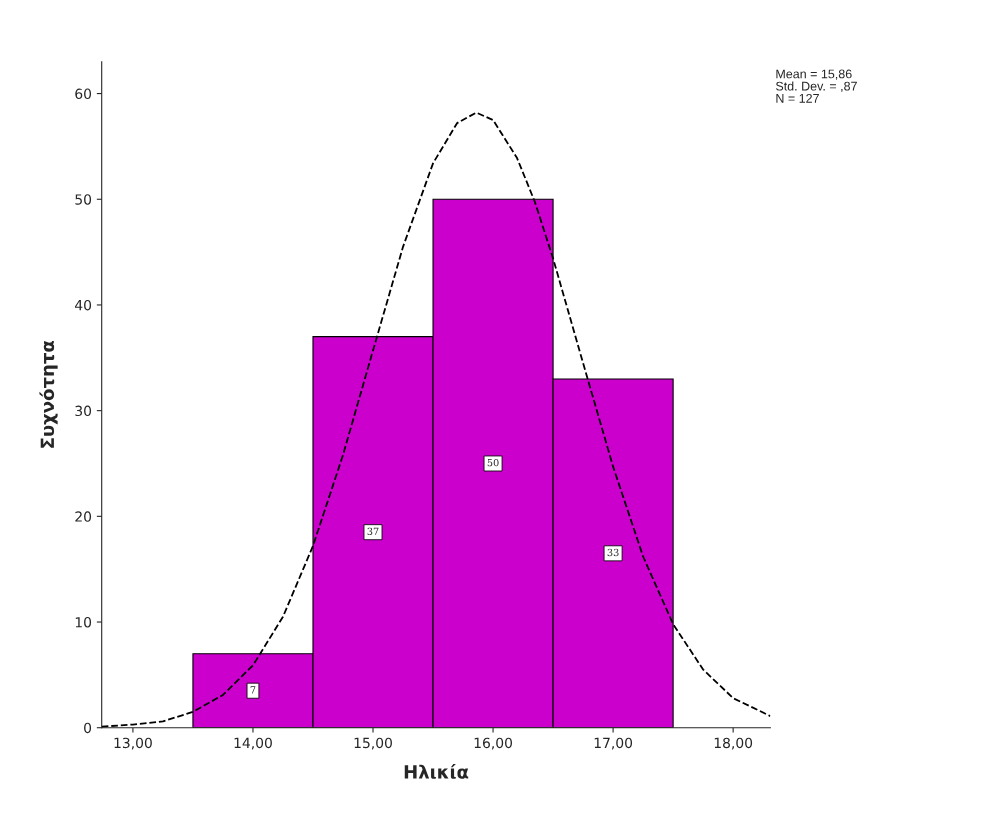 The height and width of the screenshot is (814, 1007). I want to click on x-tick-label: 17,00, so click(613, 743).